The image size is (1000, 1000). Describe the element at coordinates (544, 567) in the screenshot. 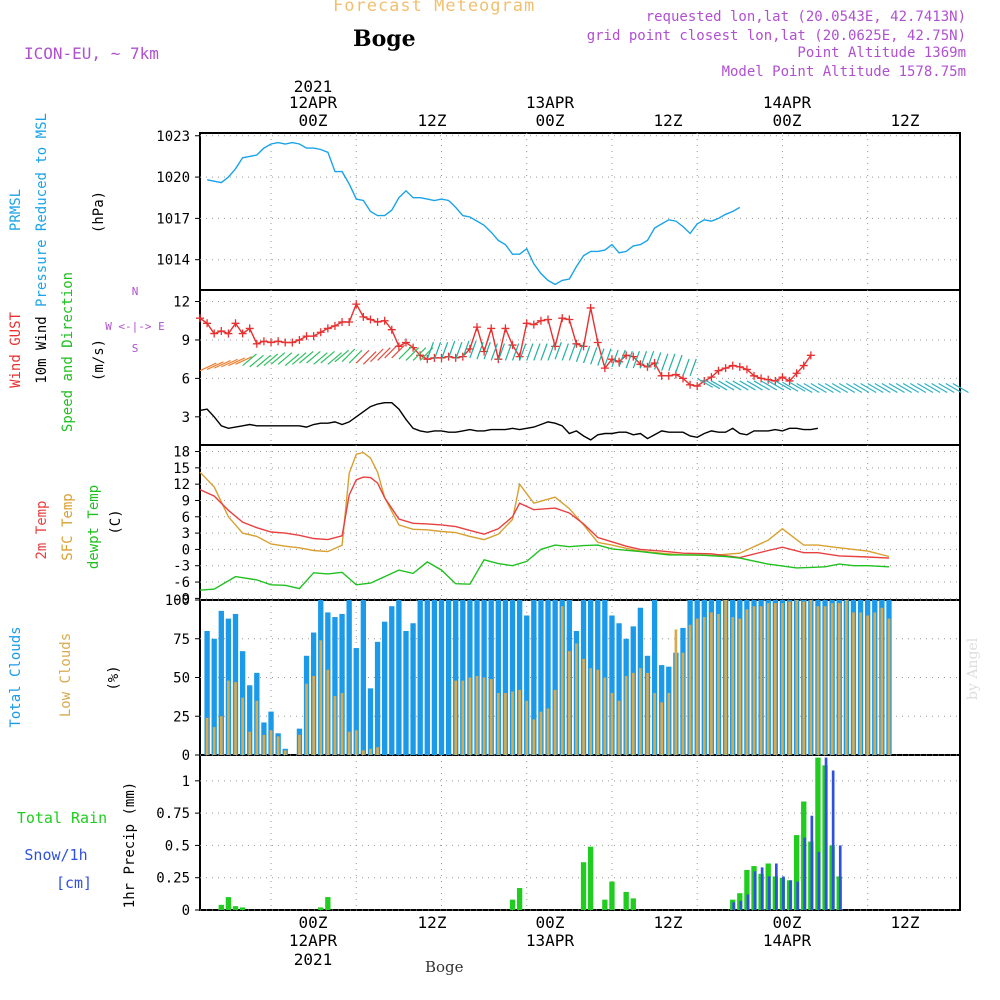

I see `dewpoint-line` at that location.